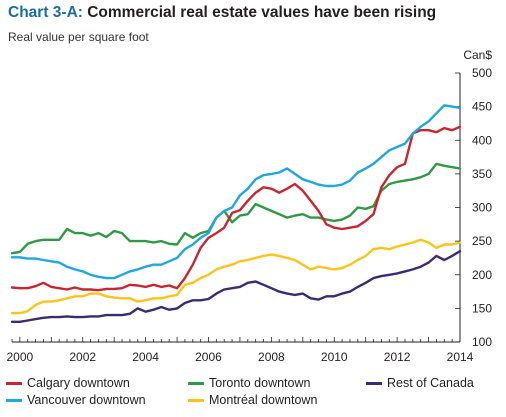 The image size is (506, 417). What do you see at coordinates (45, 12) in the screenshot?
I see `chart-title-prefix: Chart 3-A:` at bounding box center [45, 12].